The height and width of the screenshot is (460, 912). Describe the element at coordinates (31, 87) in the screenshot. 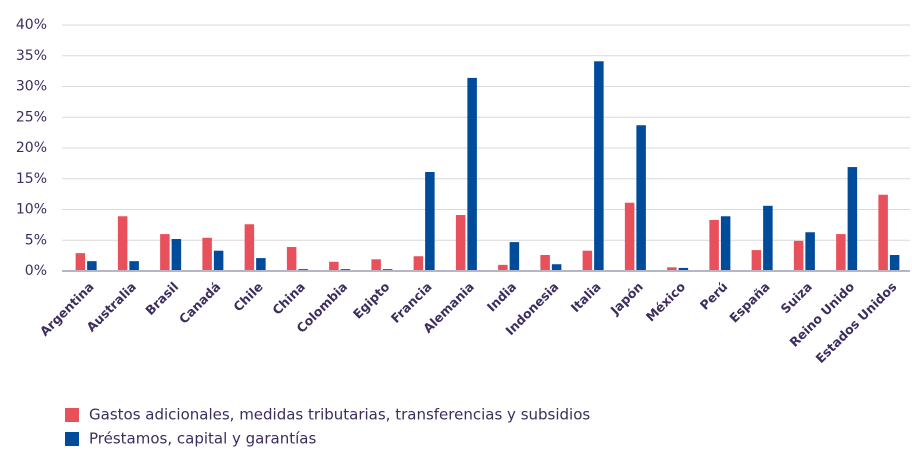

I see `y-tick-label: 30%` at that location.